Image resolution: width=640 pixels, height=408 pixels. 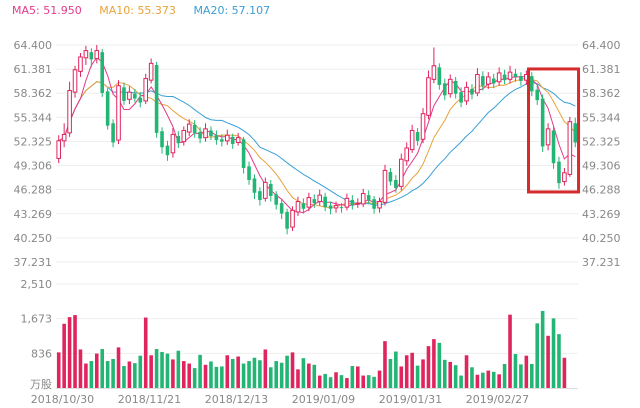 What do you see at coordinates (209, 10) in the screenshot?
I see `legend-ma20-name: MA20` at bounding box center [209, 10].